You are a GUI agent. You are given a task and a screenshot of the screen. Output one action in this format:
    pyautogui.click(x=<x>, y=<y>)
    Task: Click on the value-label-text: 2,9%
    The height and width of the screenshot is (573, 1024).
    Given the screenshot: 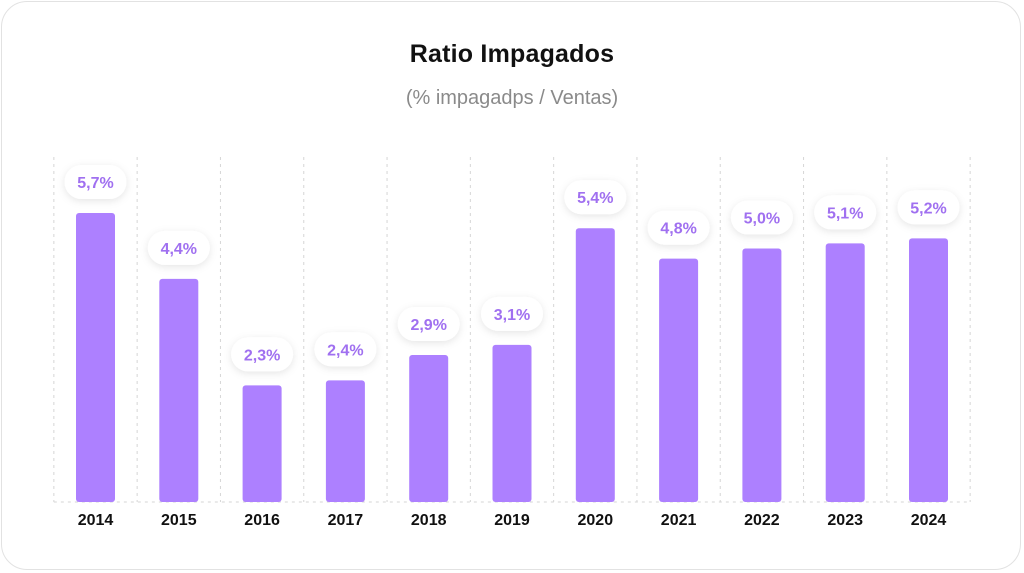 What is the action you would take?
    pyautogui.click(x=428, y=325)
    